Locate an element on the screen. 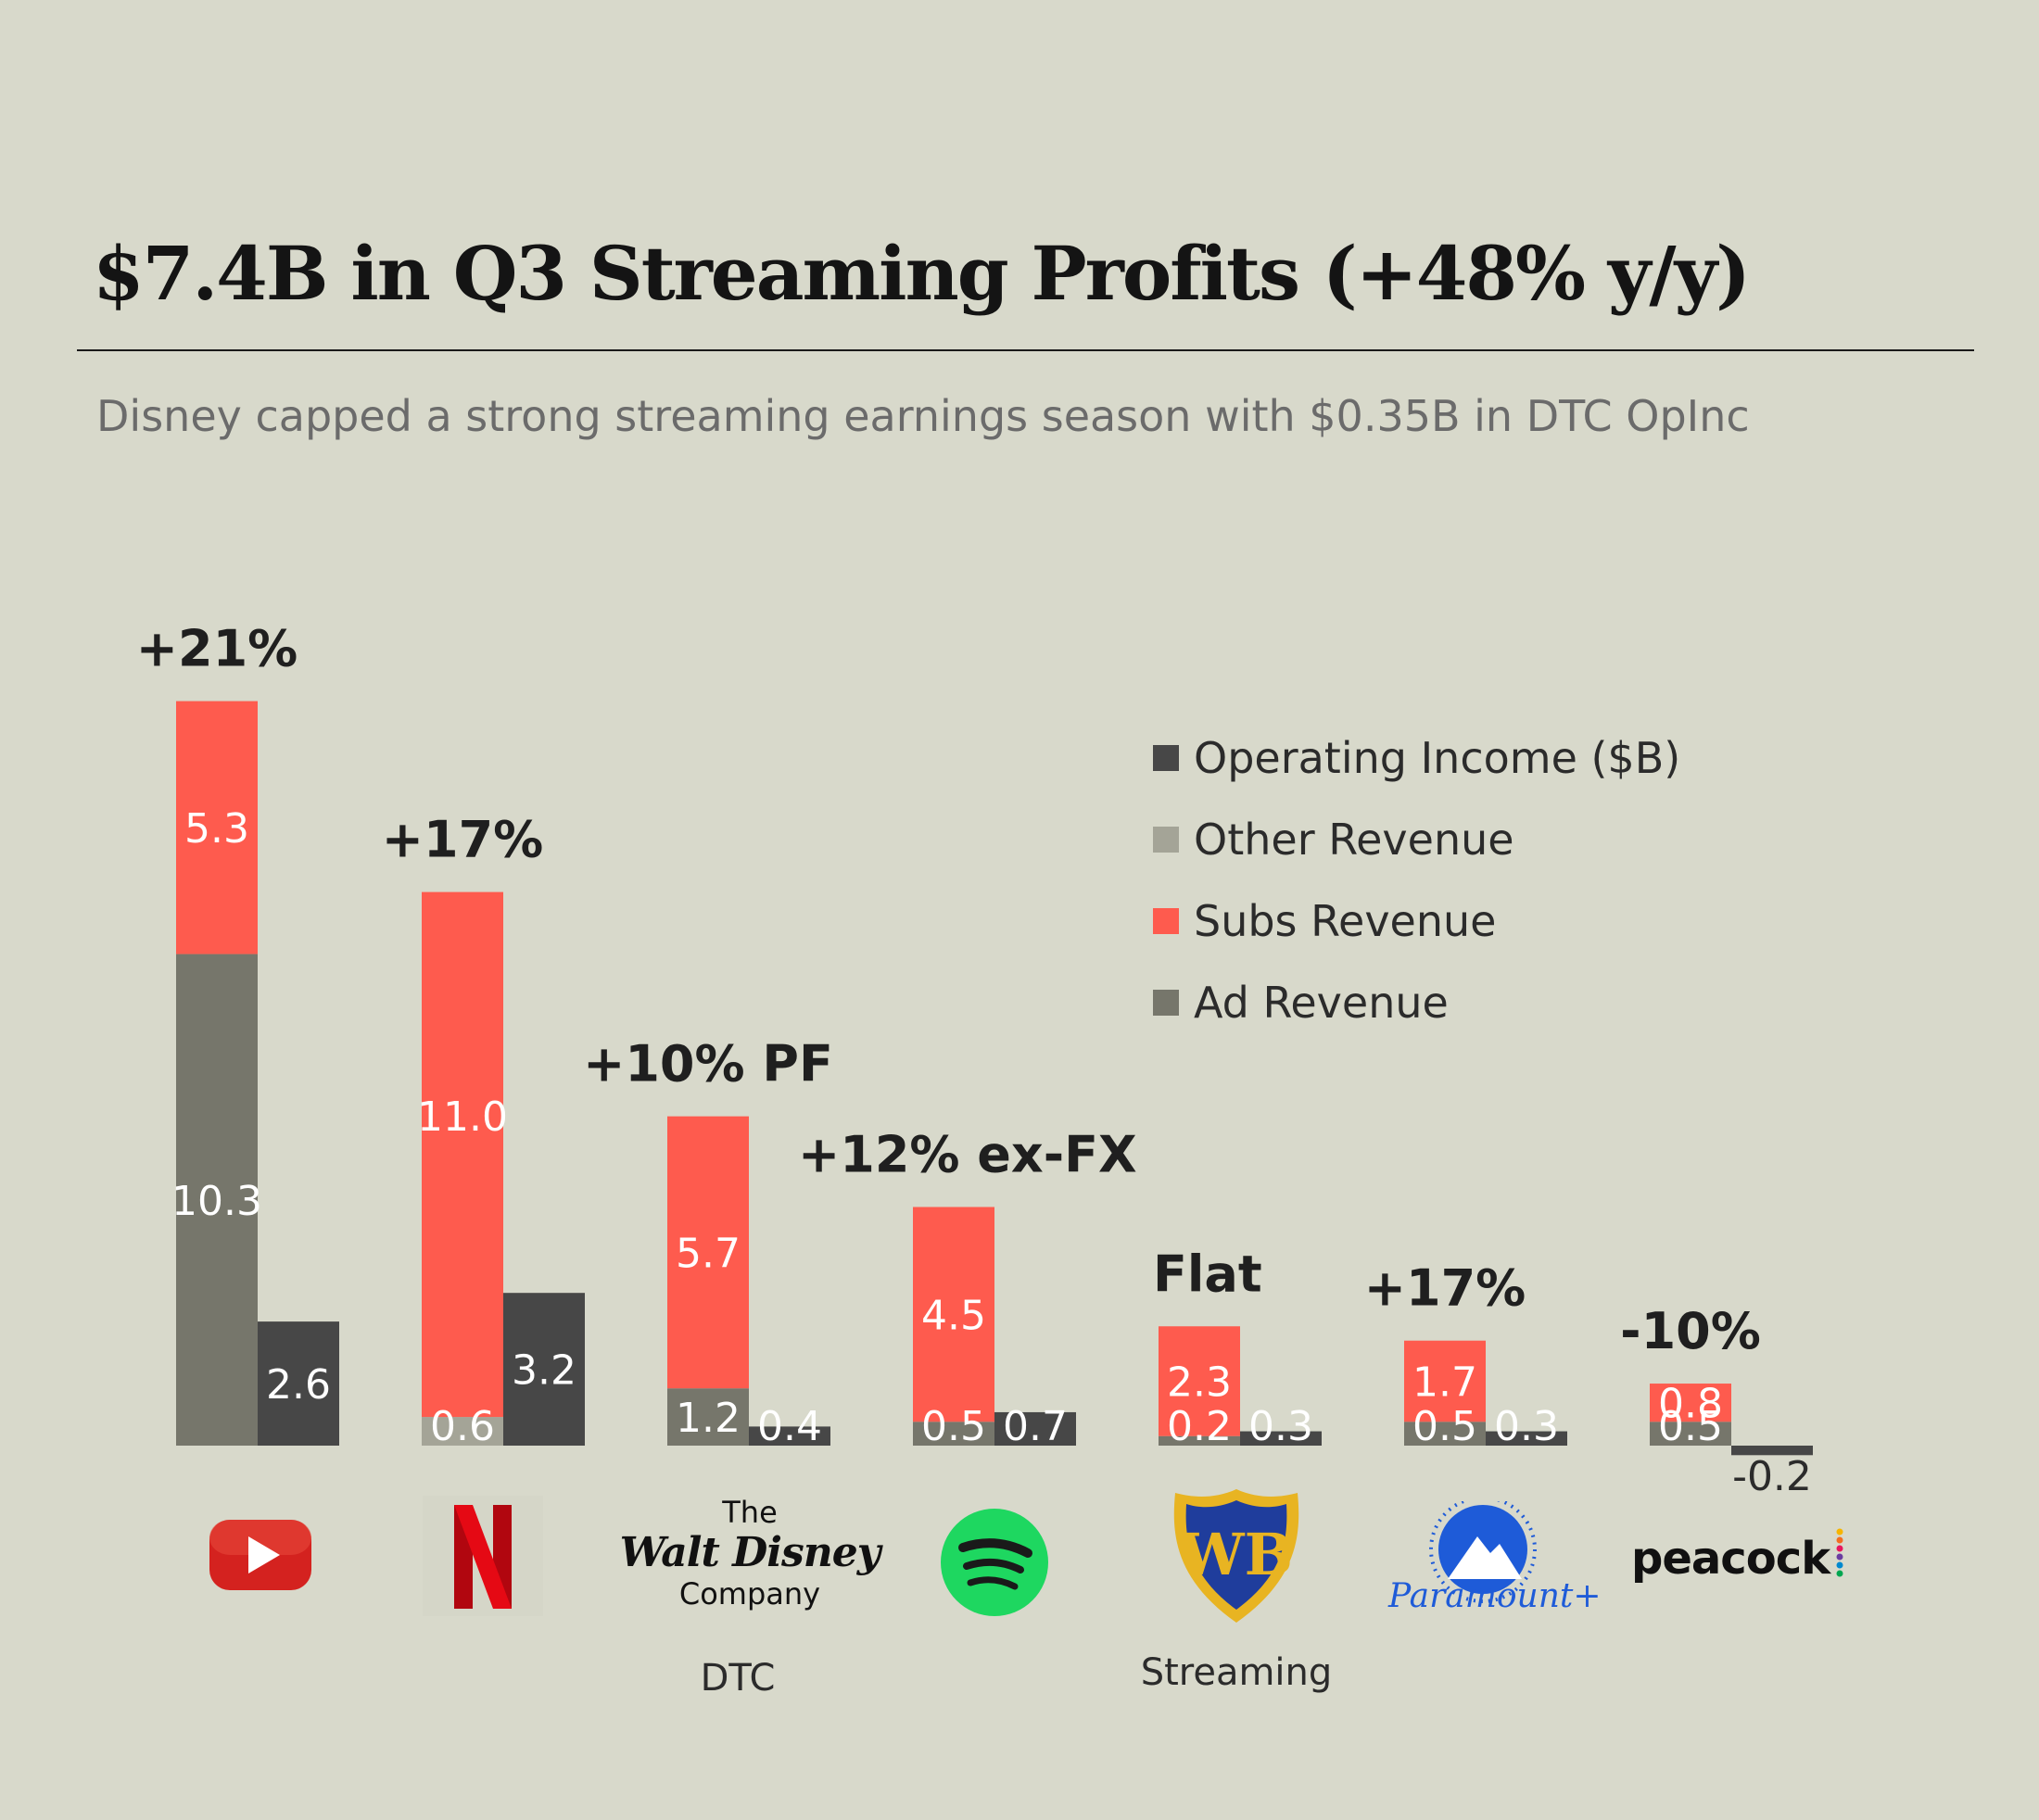 The height and width of the screenshot is (1820, 2039). data-label-wbd-streaming-income: 0.3 is located at coordinates (1280, 1426).